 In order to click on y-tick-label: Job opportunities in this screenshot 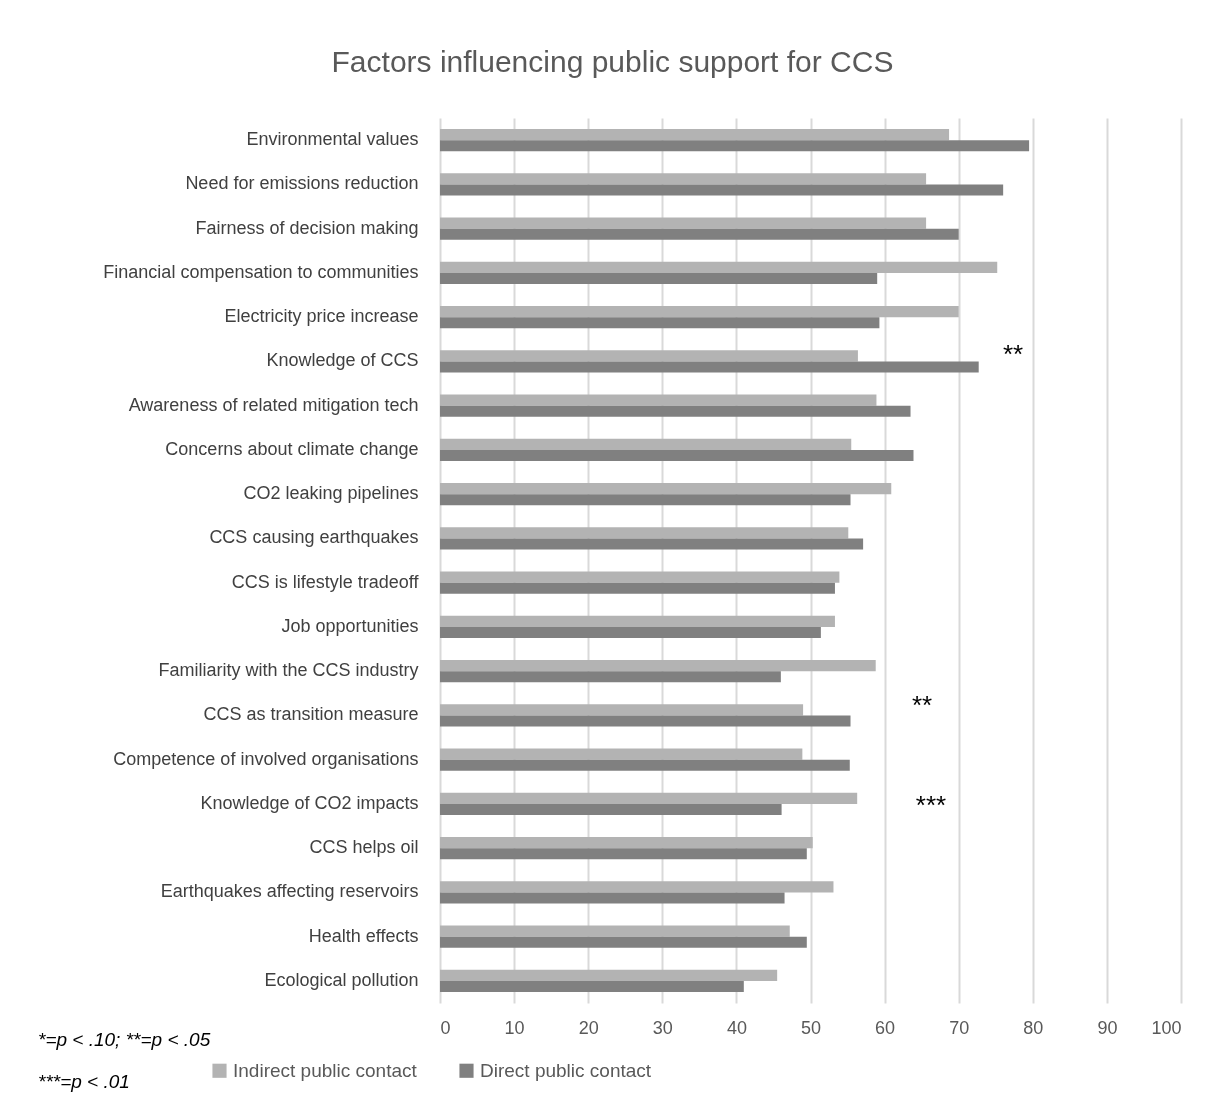, I will do `click(350, 625)`.